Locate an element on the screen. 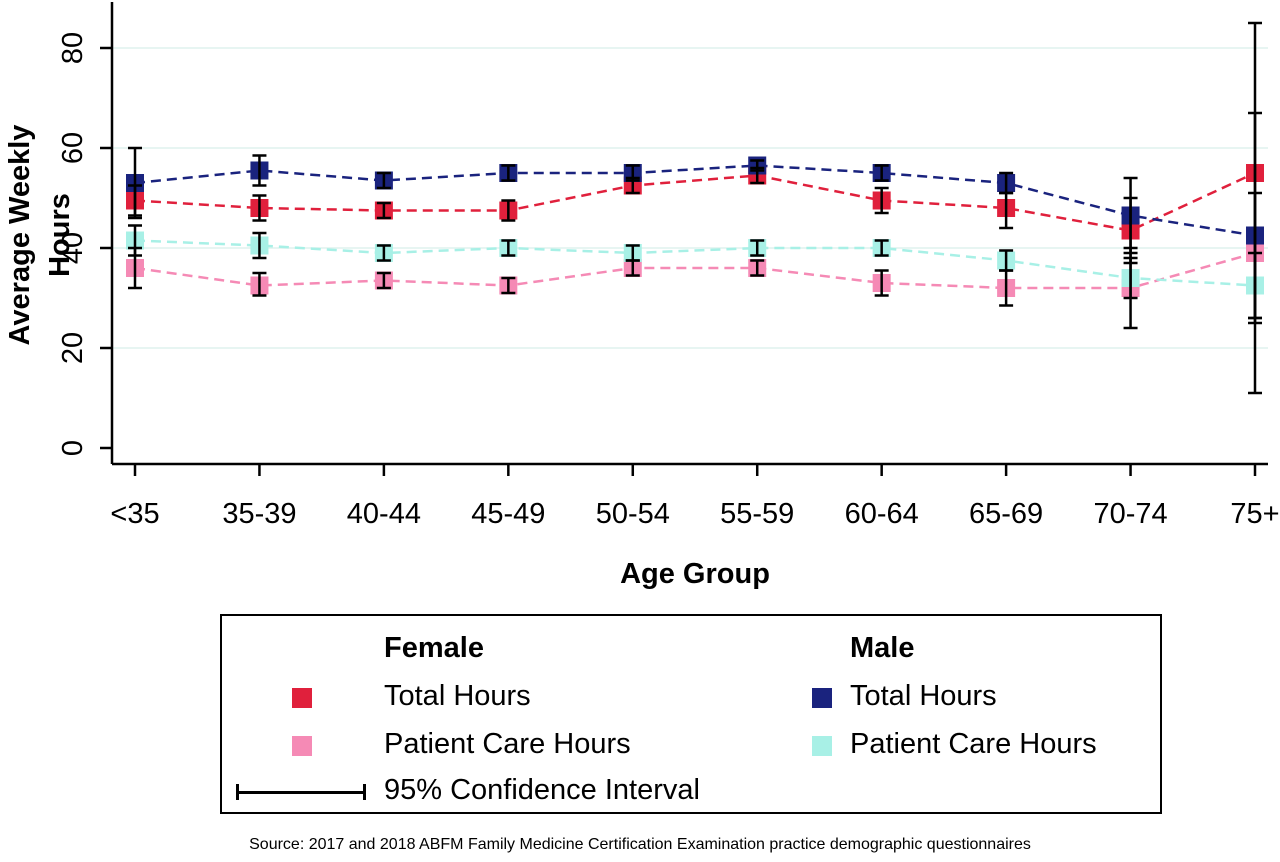 This screenshot has width=1280, height=862. legend-swatch-male-total is located at coordinates (822, 698).